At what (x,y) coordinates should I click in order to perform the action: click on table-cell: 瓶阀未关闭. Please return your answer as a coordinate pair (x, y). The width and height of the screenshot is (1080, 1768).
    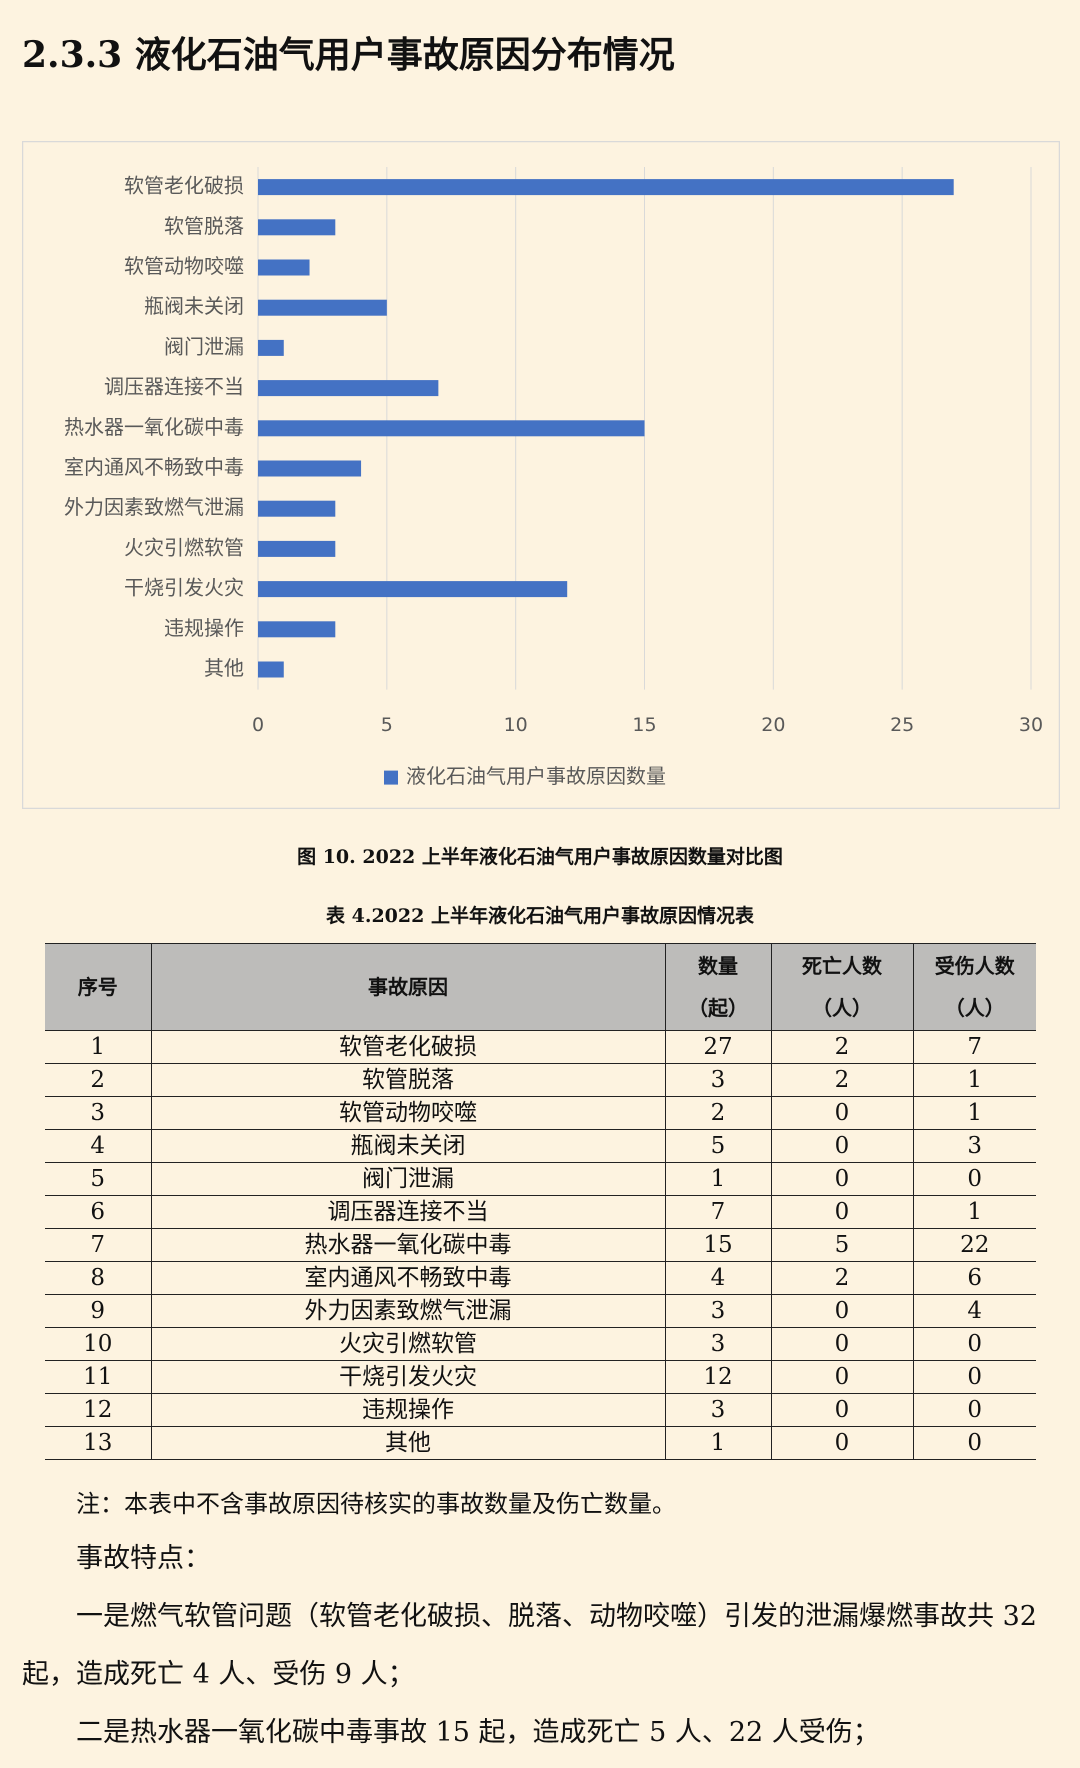
    Looking at the image, I should click on (408, 1146).